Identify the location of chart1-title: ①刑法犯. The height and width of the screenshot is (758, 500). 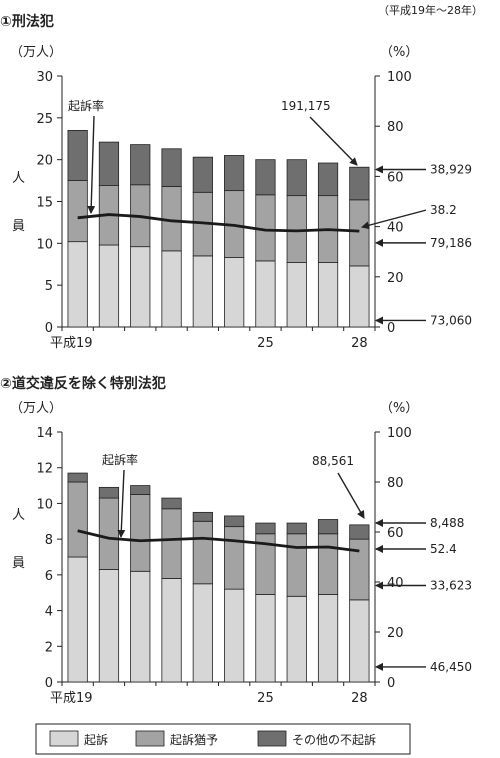
(27, 21).